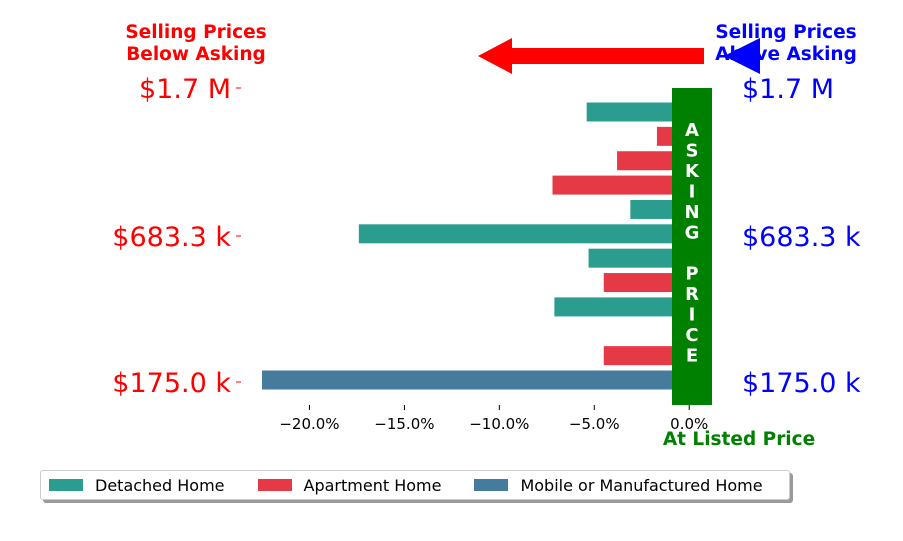  What do you see at coordinates (691, 274) in the screenshot?
I see `asking-price-letter: P` at bounding box center [691, 274].